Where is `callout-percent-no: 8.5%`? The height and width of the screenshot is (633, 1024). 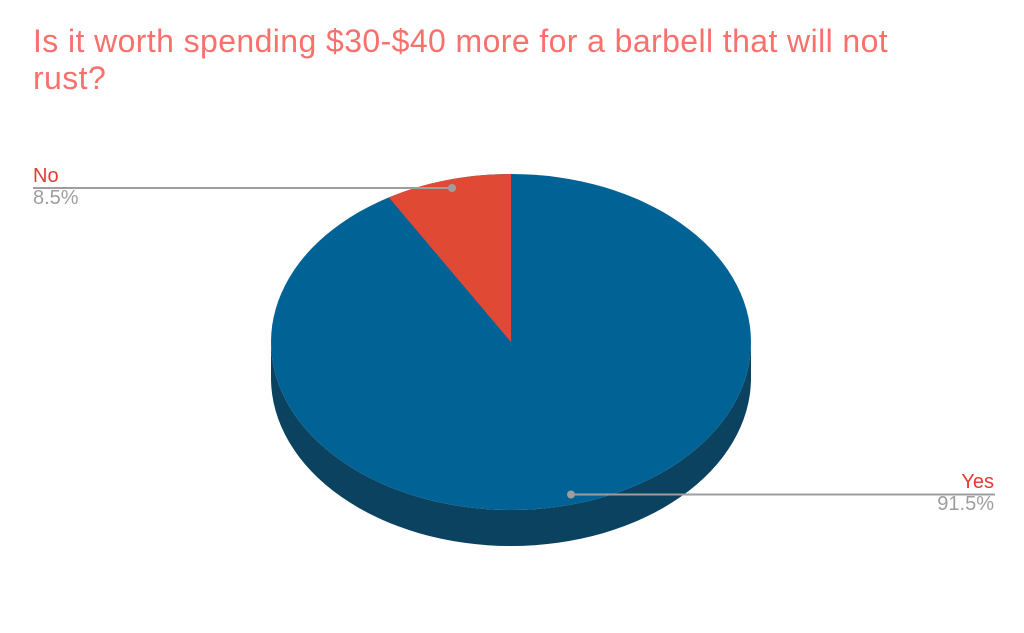 callout-percent-no: 8.5% is located at coordinates (56, 198).